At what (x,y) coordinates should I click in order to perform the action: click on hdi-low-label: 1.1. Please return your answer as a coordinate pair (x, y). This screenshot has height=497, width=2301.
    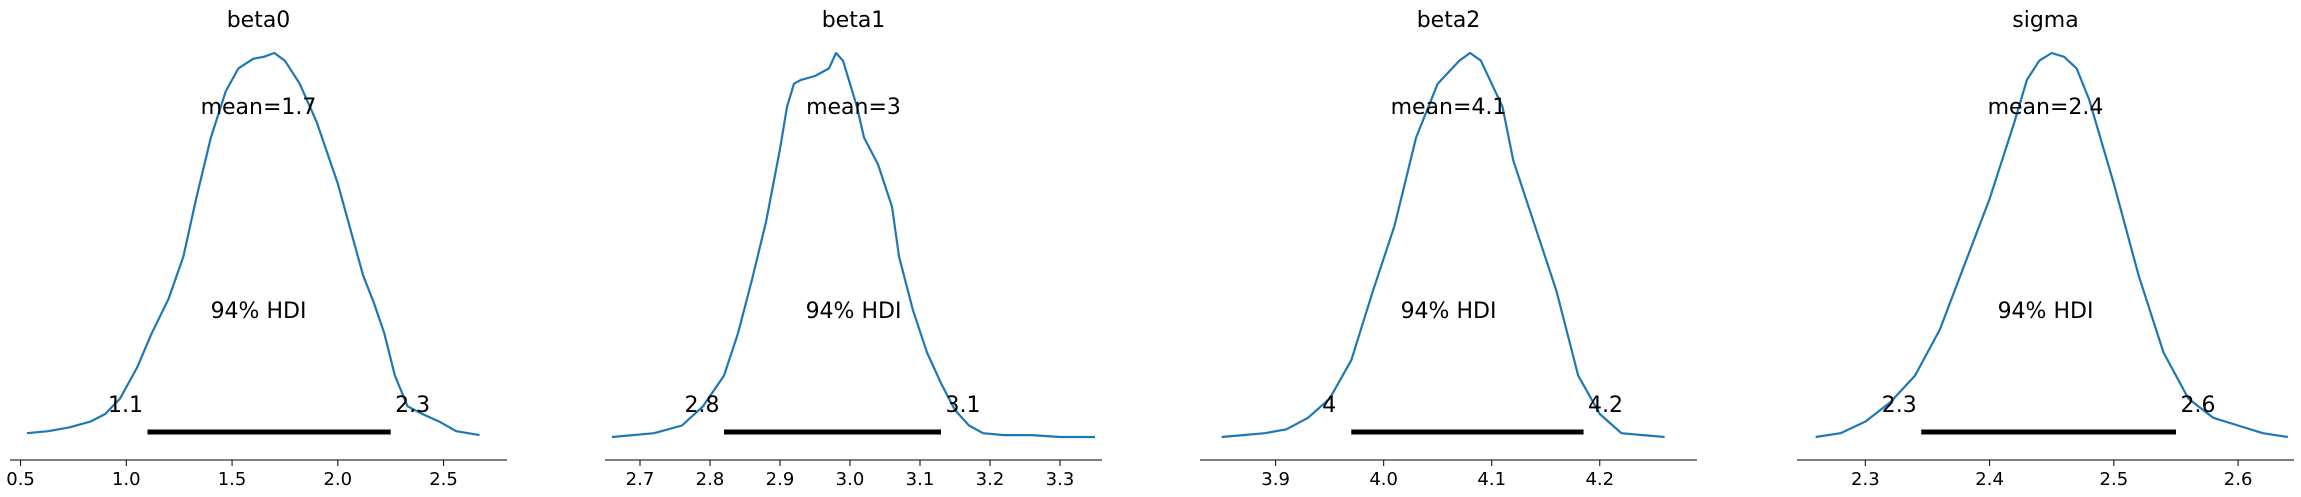
    Looking at the image, I should click on (125, 405).